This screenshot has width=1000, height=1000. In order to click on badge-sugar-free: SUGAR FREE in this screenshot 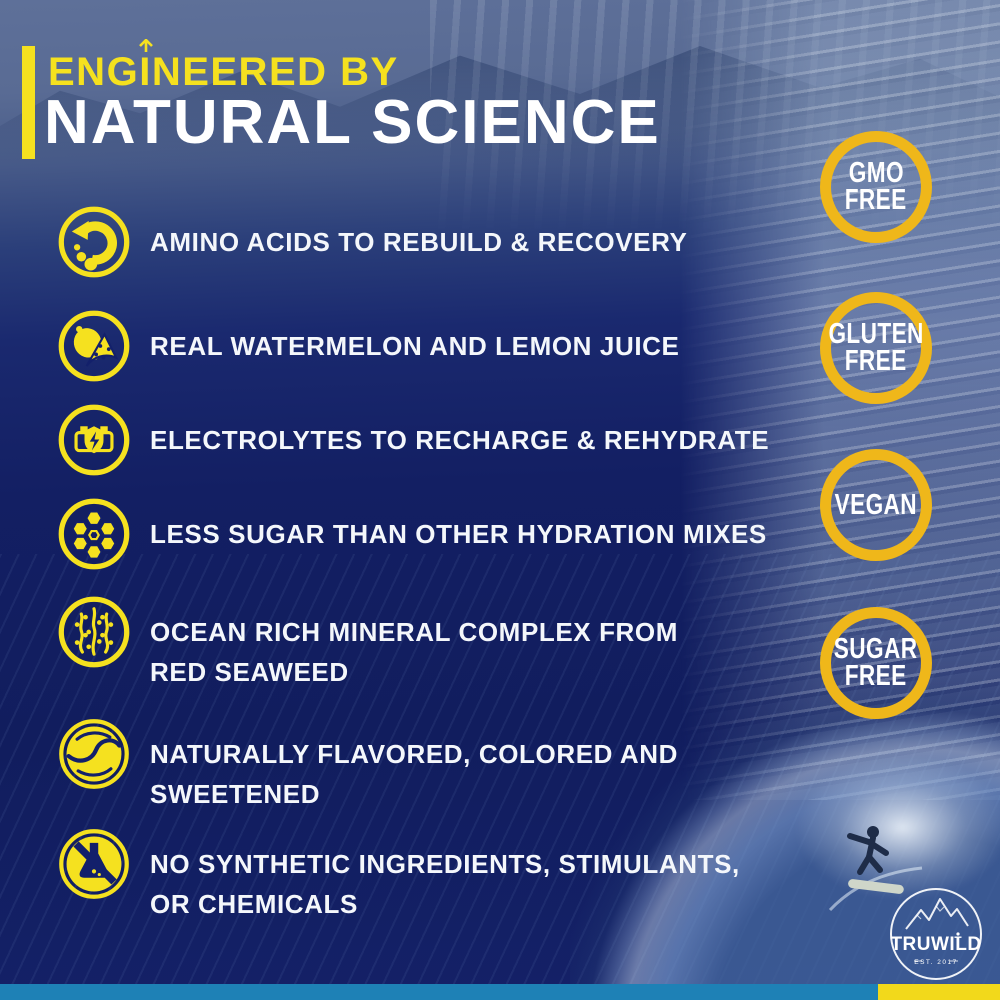, I will do `click(876, 663)`.